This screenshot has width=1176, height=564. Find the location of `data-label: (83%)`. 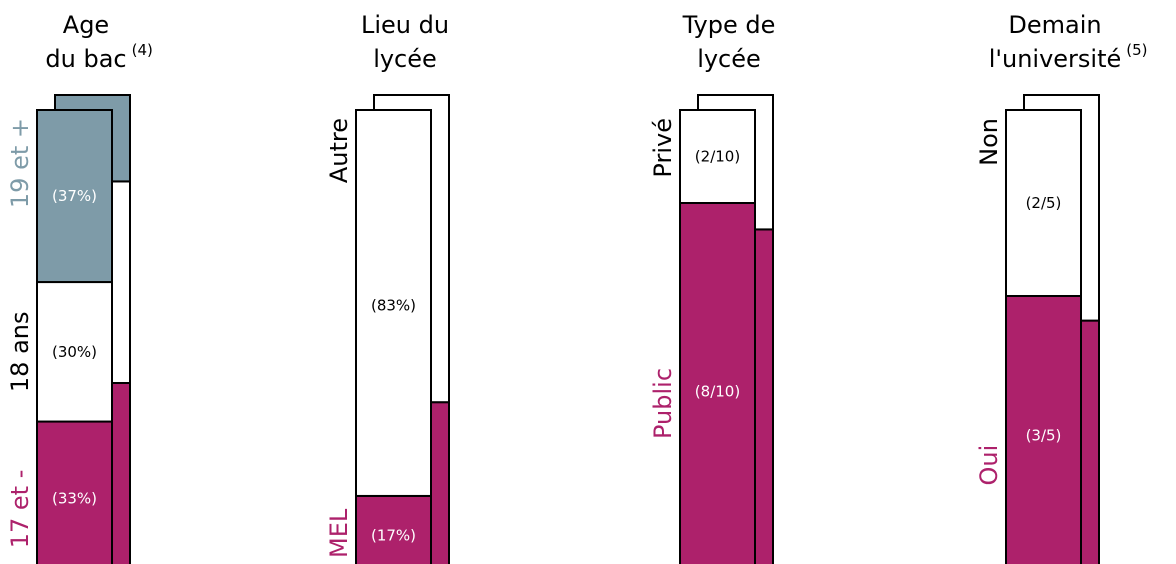

data-label: (83%) is located at coordinates (393, 306).